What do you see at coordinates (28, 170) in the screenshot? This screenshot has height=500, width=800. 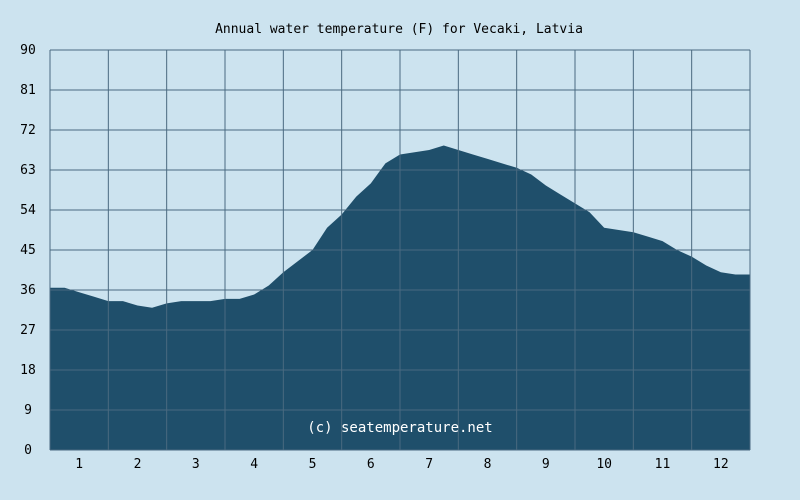 I see `y-tick-label: 63` at bounding box center [28, 170].